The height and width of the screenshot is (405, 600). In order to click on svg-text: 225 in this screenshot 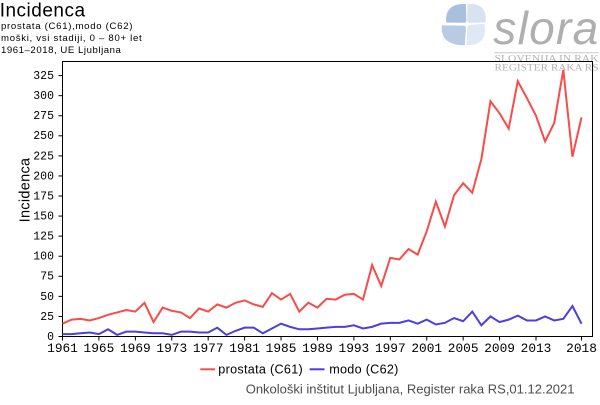, I will do `click(43, 156)`.